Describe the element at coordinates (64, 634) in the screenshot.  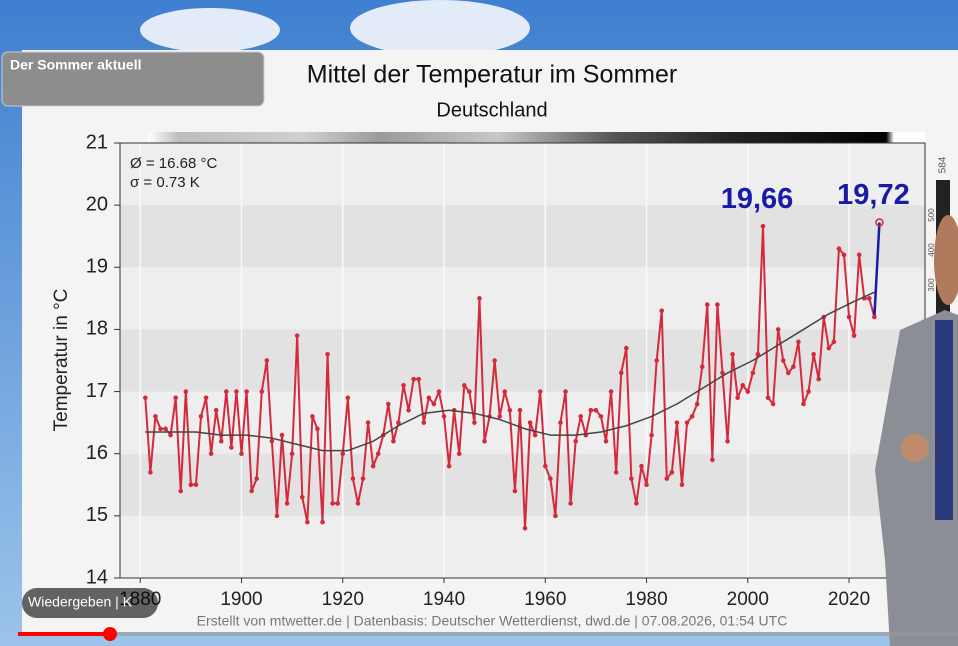
I see `progress-played` at that location.